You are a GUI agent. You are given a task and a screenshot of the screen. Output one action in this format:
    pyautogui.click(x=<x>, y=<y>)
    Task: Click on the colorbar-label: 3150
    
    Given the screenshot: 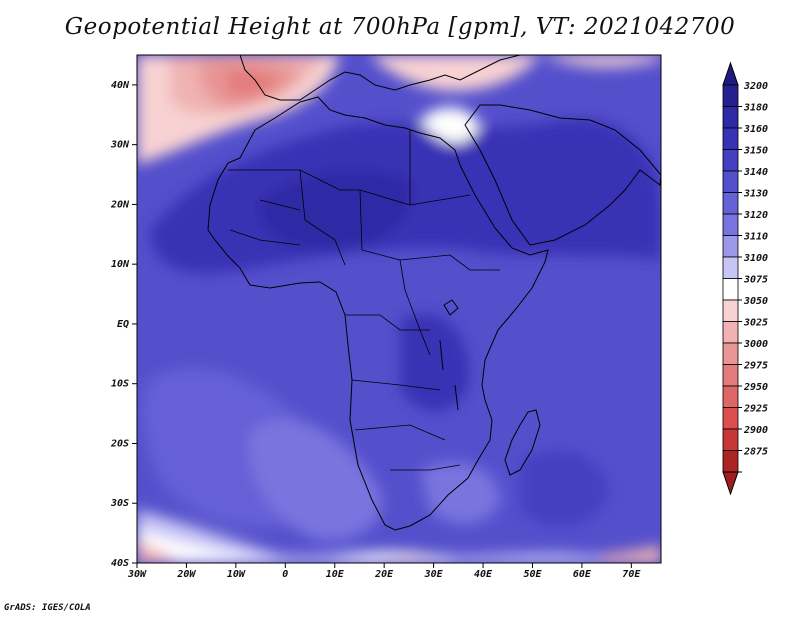 What is the action you would take?
    pyautogui.click(x=755, y=151)
    